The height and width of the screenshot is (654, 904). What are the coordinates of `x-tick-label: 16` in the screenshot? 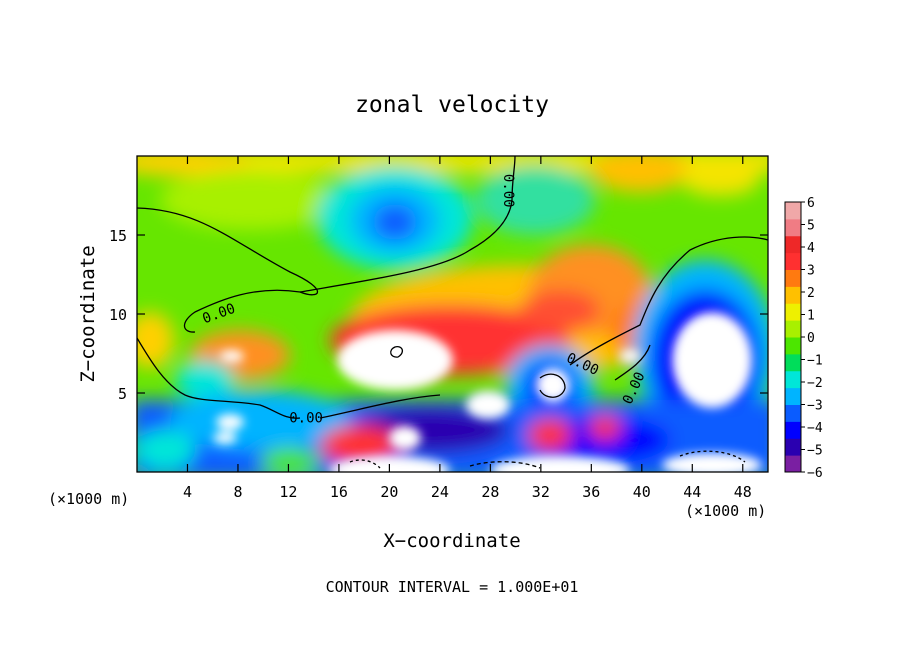 It's located at (339, 492).